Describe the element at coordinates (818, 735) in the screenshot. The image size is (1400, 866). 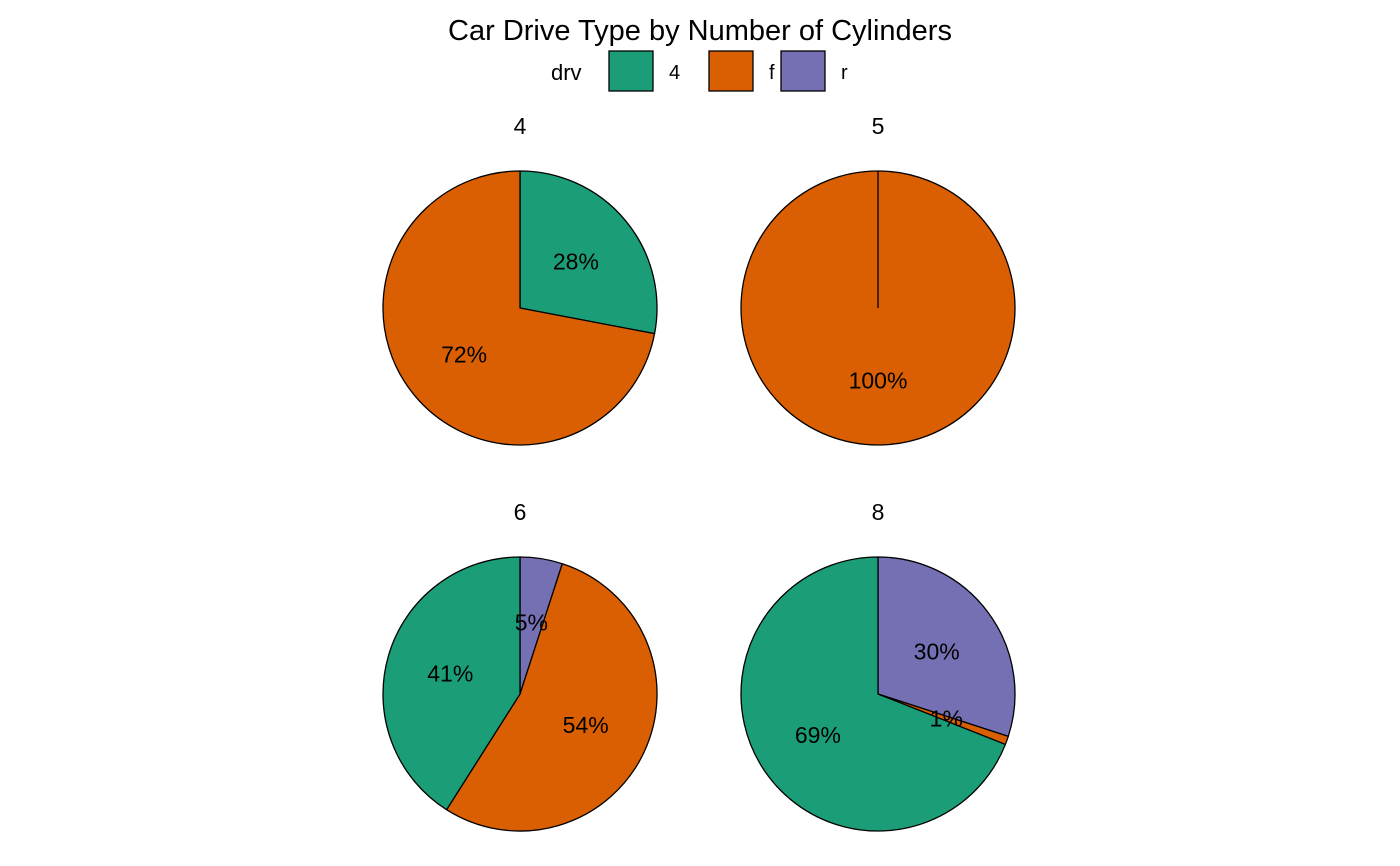
I see `slice-label-8-4: 69%` at that location.